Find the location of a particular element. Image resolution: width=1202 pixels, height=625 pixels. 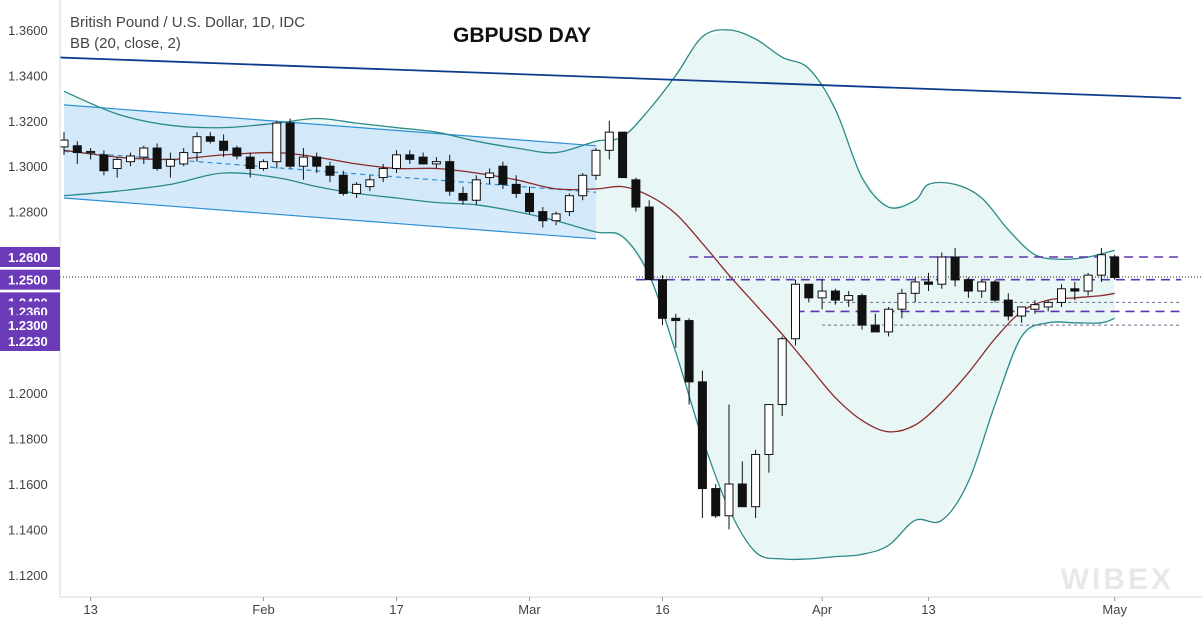

price-tag: 1.2230 is located at coordinates (30, 340).